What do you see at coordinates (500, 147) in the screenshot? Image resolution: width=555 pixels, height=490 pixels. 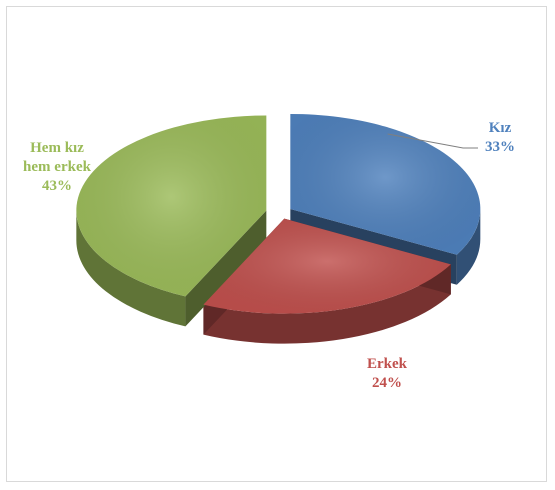 I see `data-label-percent: 33%` at bounding box center [500, 147].